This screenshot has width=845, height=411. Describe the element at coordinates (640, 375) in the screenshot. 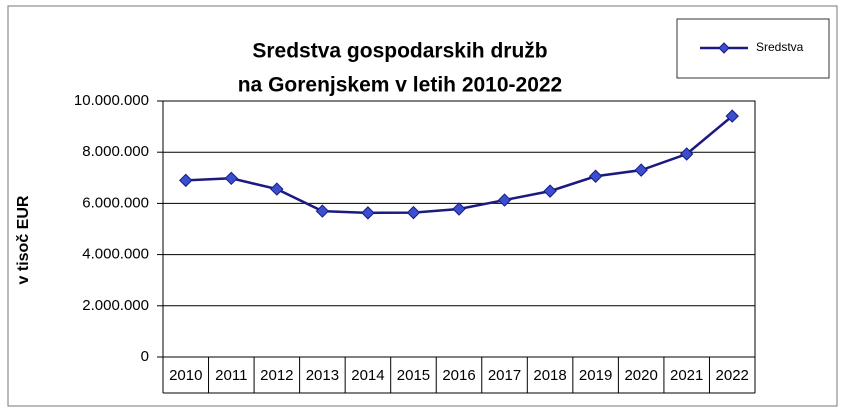

I see `x-tick-label: 2020` at that location.